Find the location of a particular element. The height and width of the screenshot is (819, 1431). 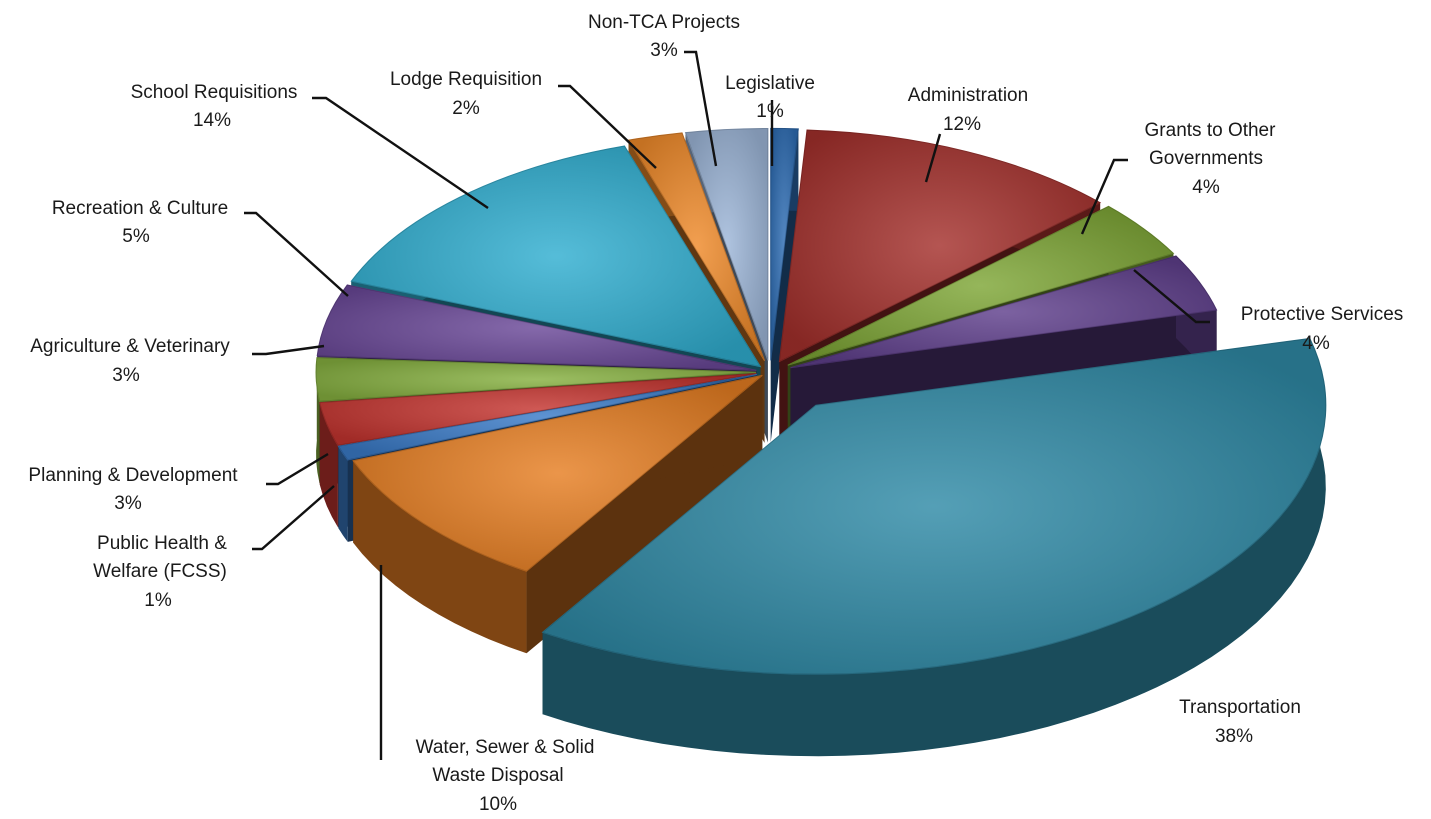

slice-shine-legislative is located at coordinates (784, 244).